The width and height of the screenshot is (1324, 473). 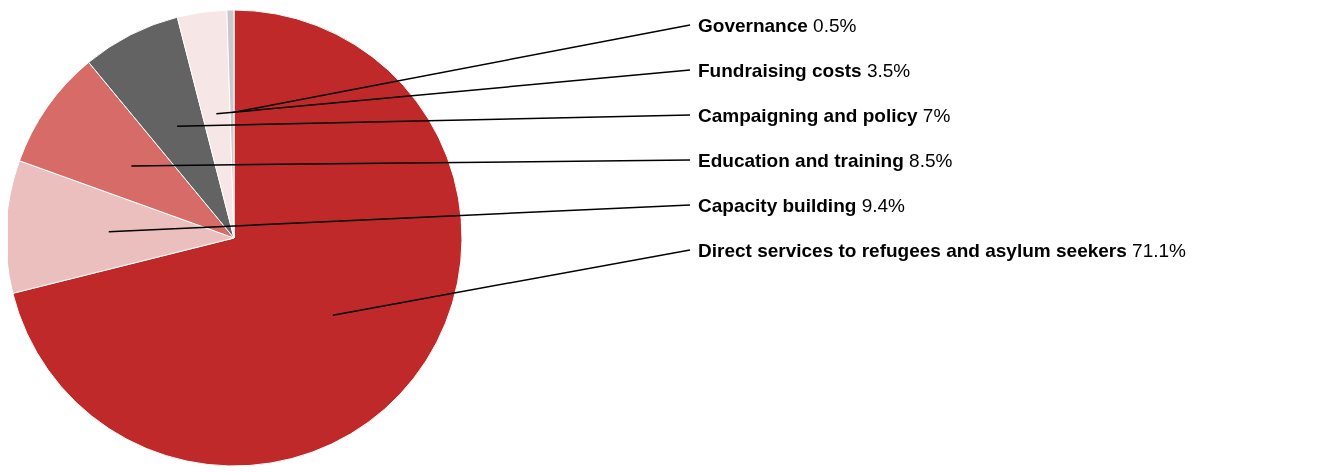 I want to click on data-label: 71.1%, so click(x=1156, y=250).